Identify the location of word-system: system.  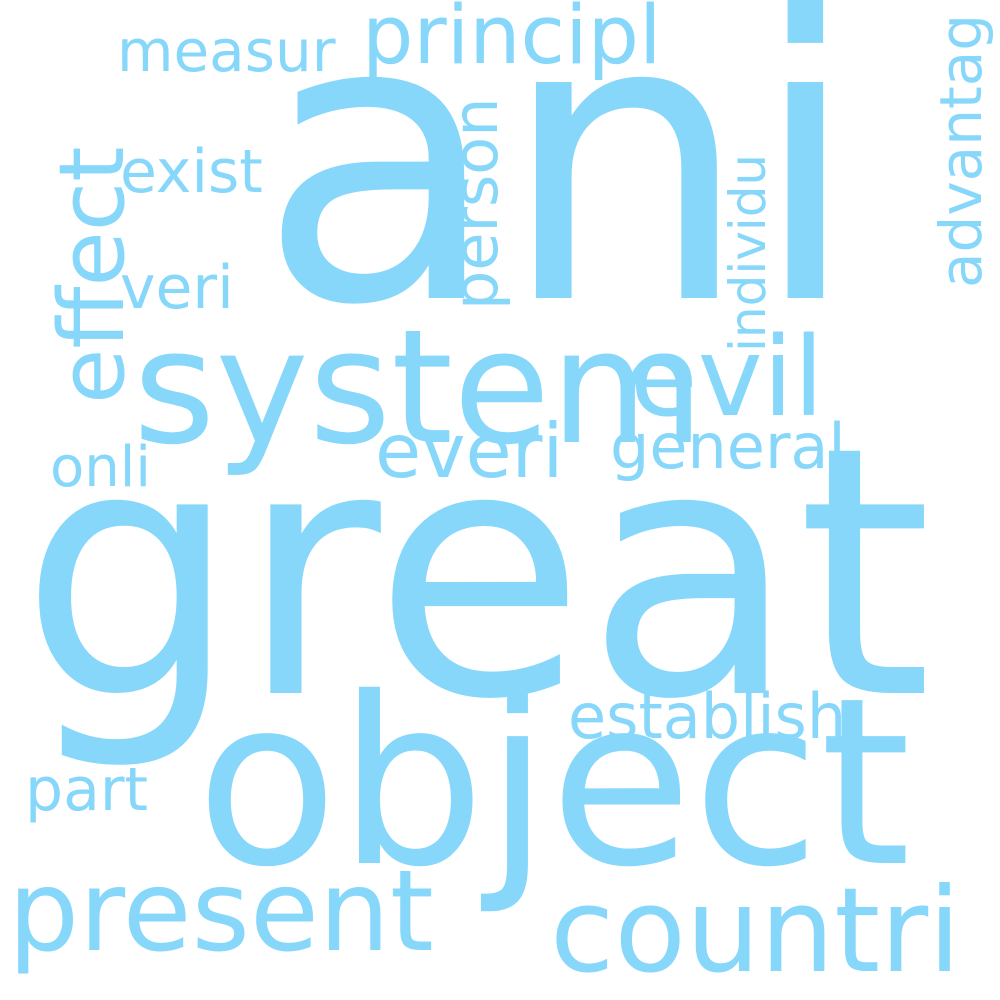
(419, 388).